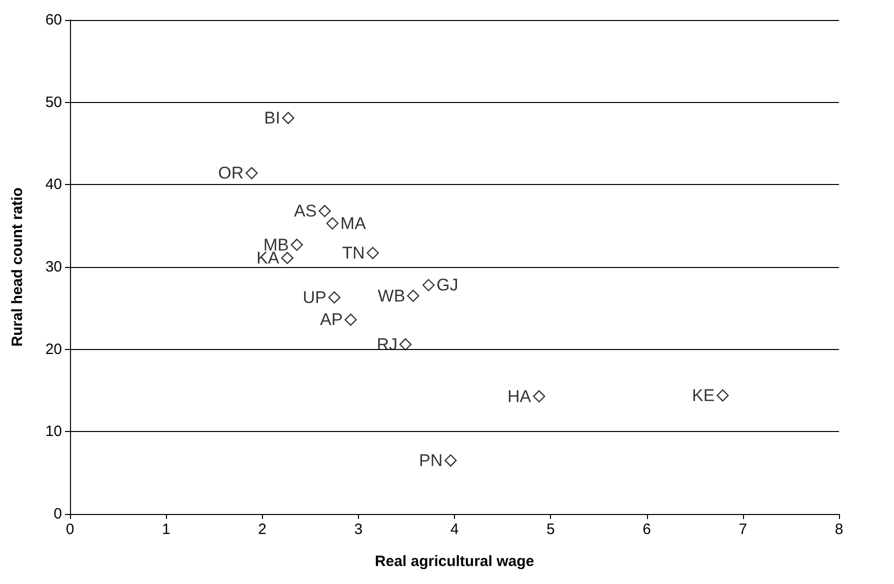 The height and width of the screenshot is (584, 894). I want to click on annotation: AP, so click(331, 320).